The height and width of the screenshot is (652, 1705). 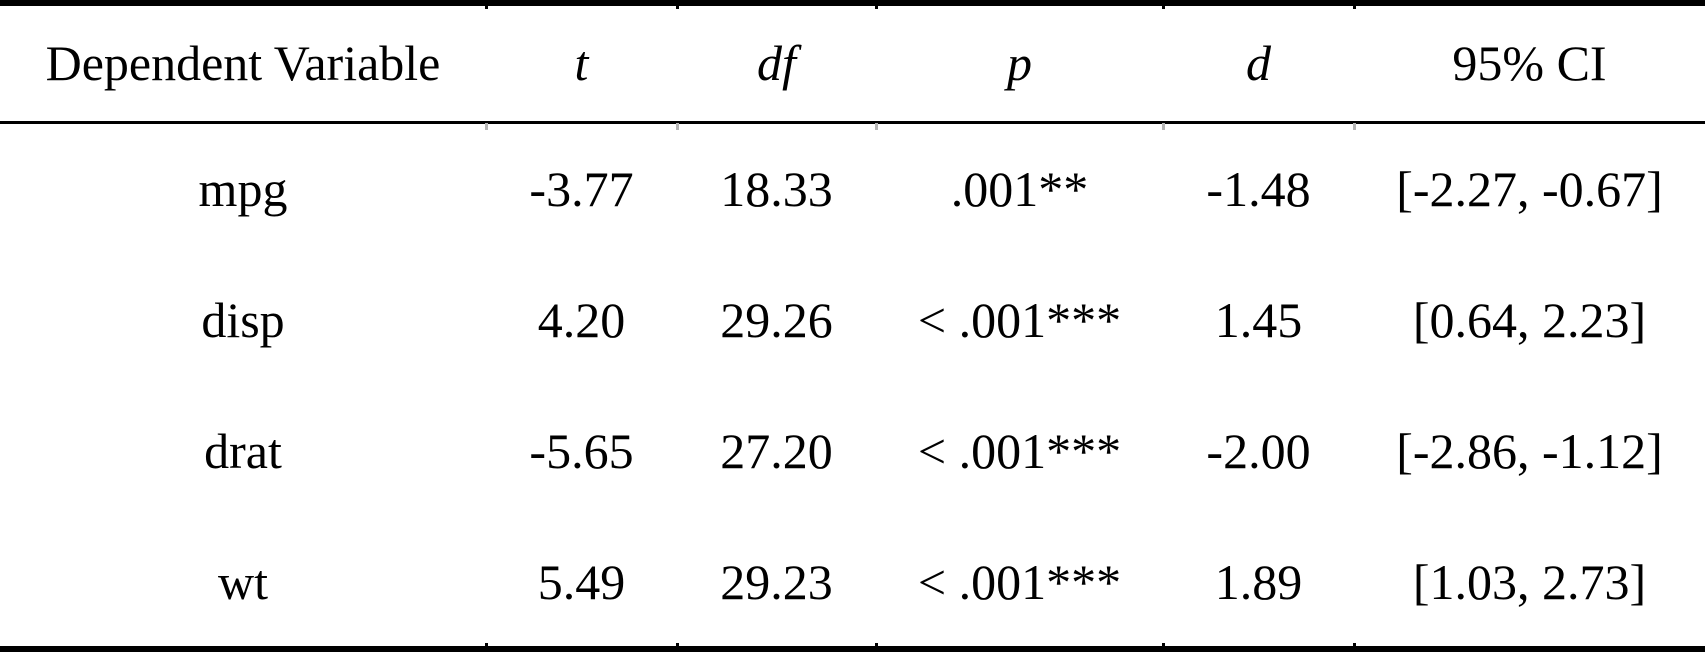 I want to click on ci-value: [0.64, 2.23], so click(x=1529, y=319).